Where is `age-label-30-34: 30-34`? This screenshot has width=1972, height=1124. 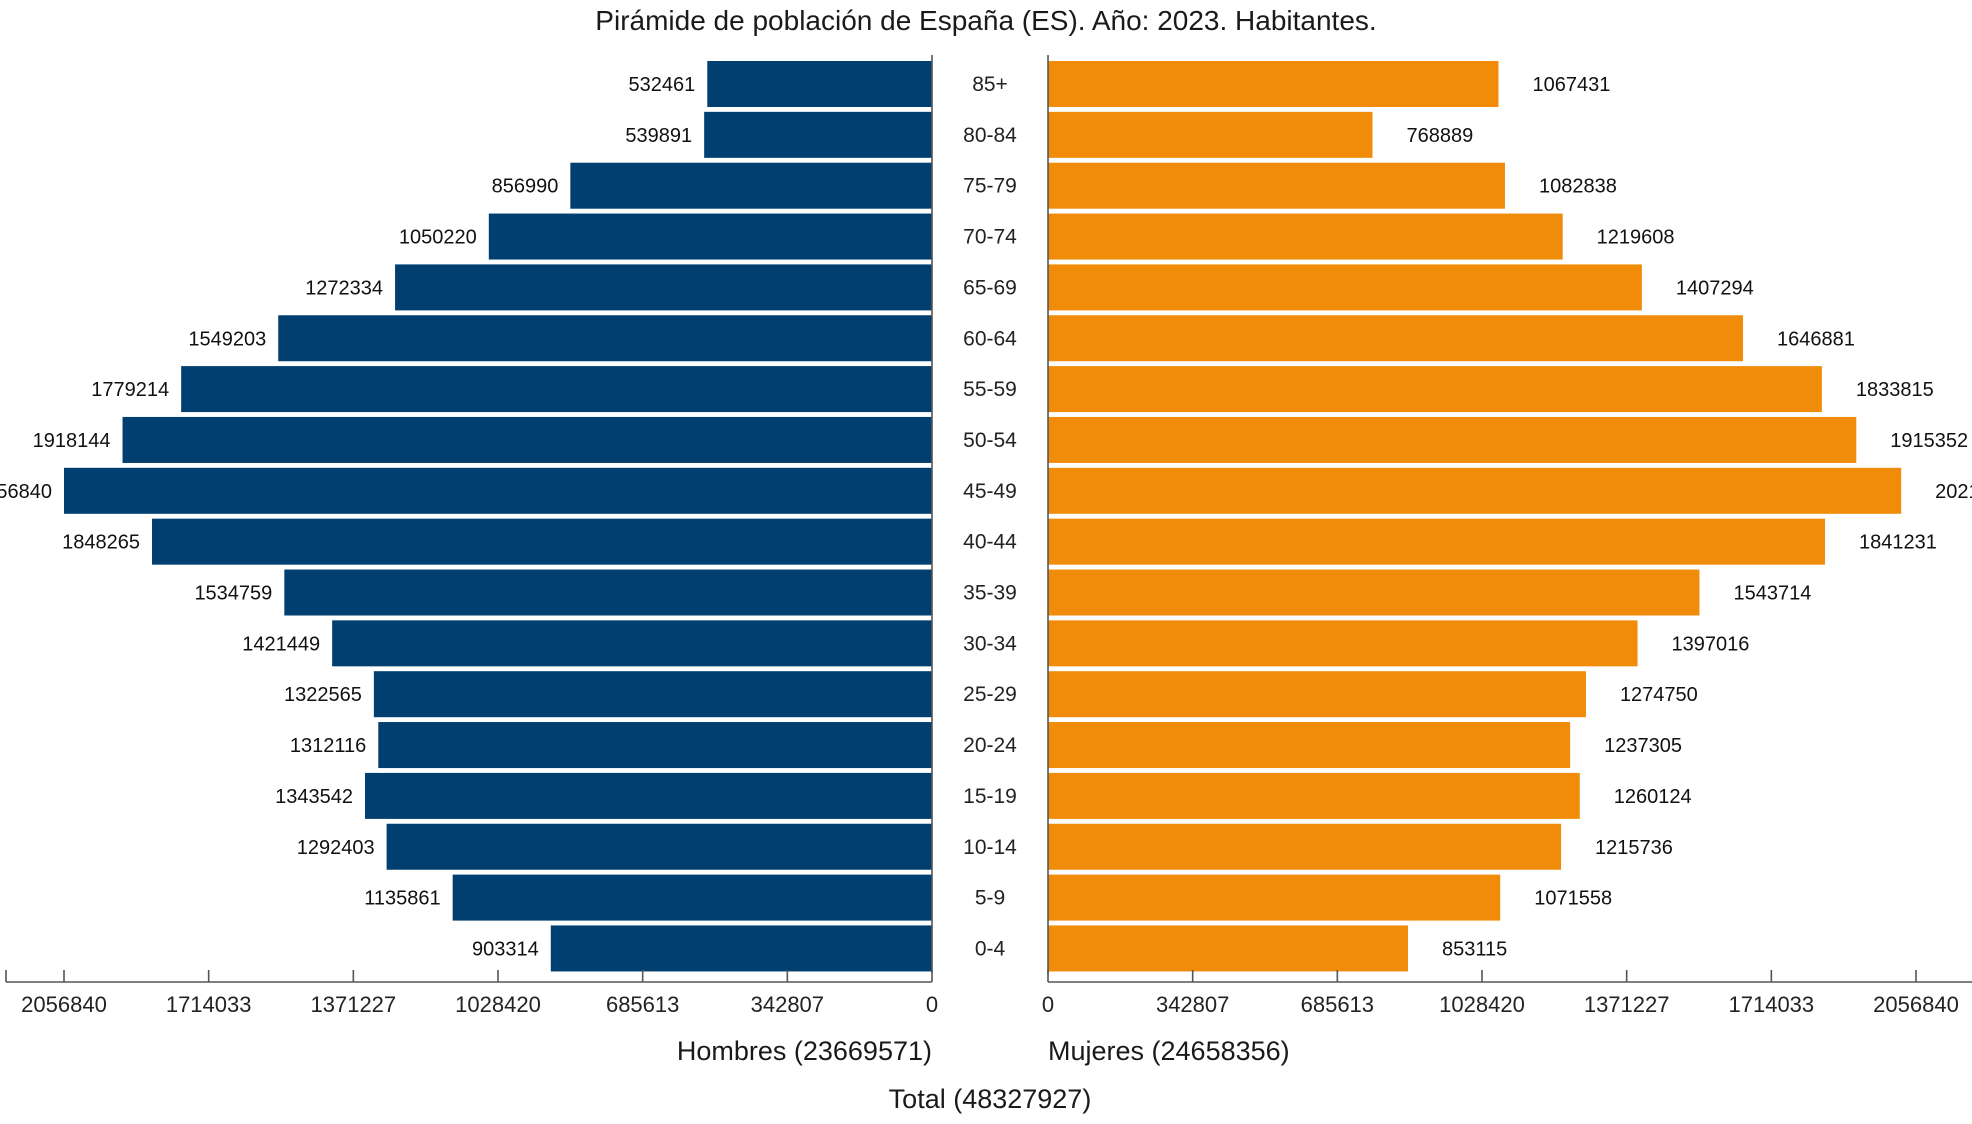 age-label-30-34: 30-34 is located at coordinates (990, 643).